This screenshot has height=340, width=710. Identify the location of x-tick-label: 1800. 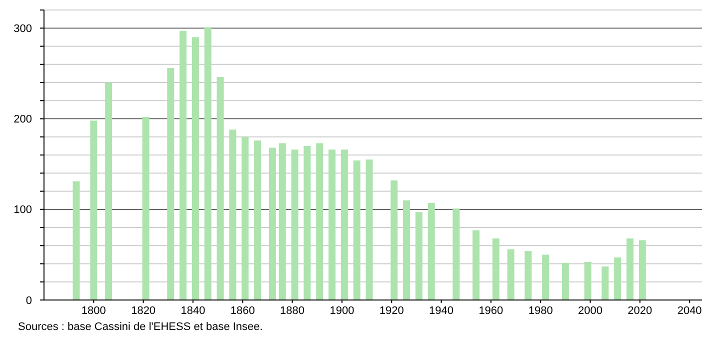
(93, 311).